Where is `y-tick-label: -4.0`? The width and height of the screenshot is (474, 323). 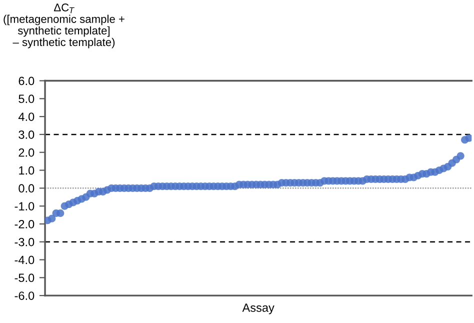 y-tick-label: -4.0 is located at coordinates (24, 260).